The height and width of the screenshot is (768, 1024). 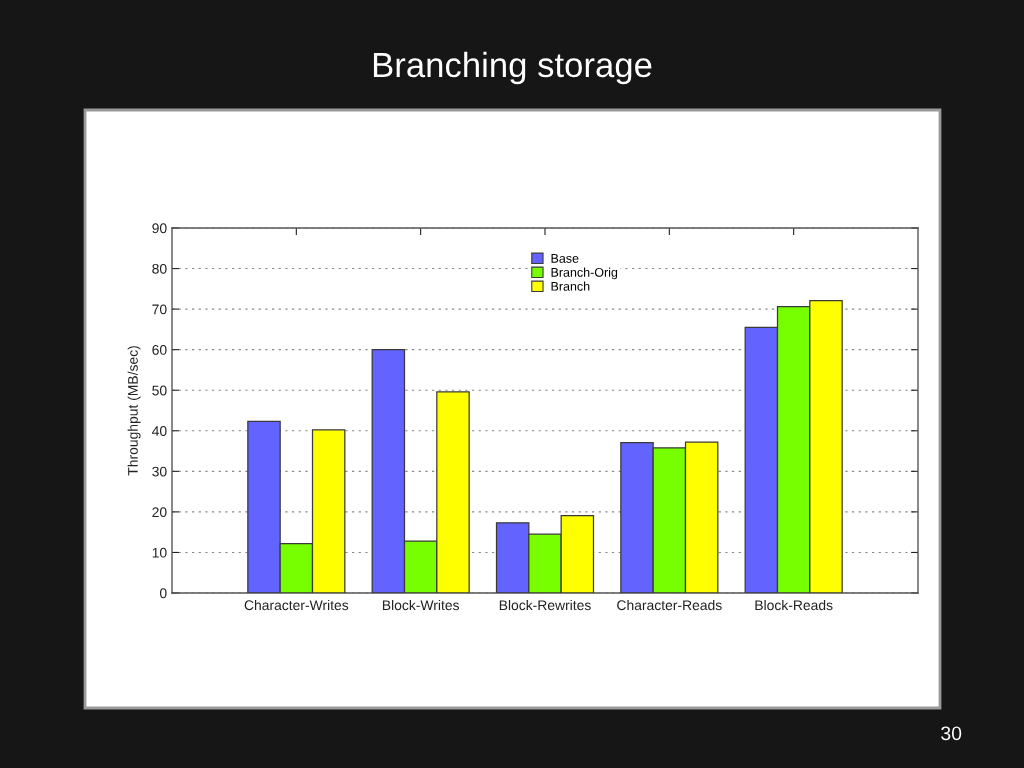 I want to click on y-tick-label: 50, so click(x=159, y=390).